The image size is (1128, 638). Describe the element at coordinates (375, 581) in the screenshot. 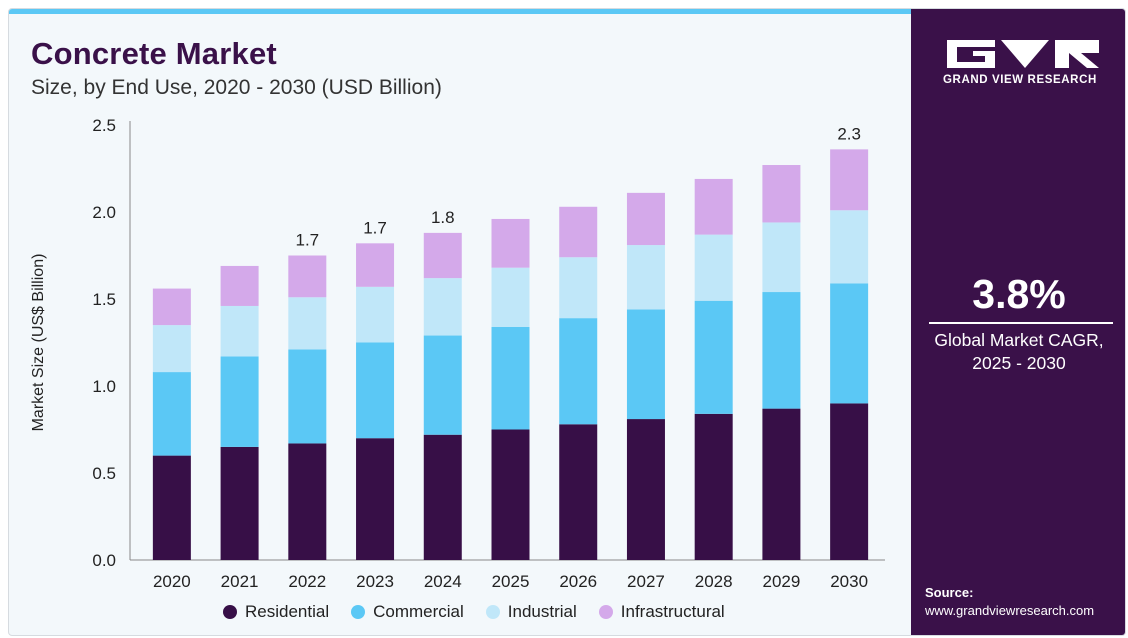

I see `x-tick-label: 2023` at that location.